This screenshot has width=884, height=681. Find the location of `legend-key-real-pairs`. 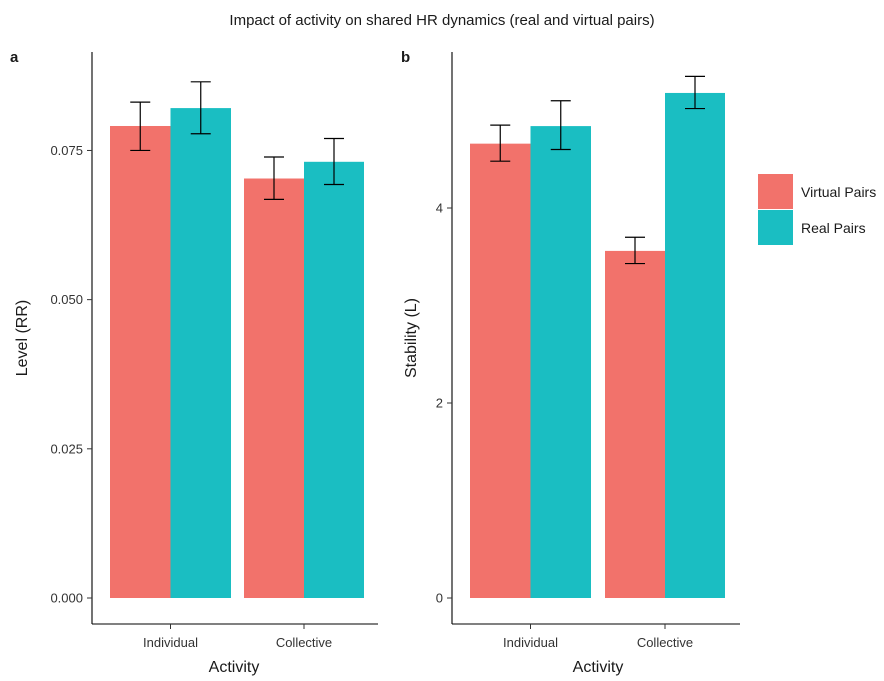

legend-key-real-pairs is located at coordinates (775, 227).